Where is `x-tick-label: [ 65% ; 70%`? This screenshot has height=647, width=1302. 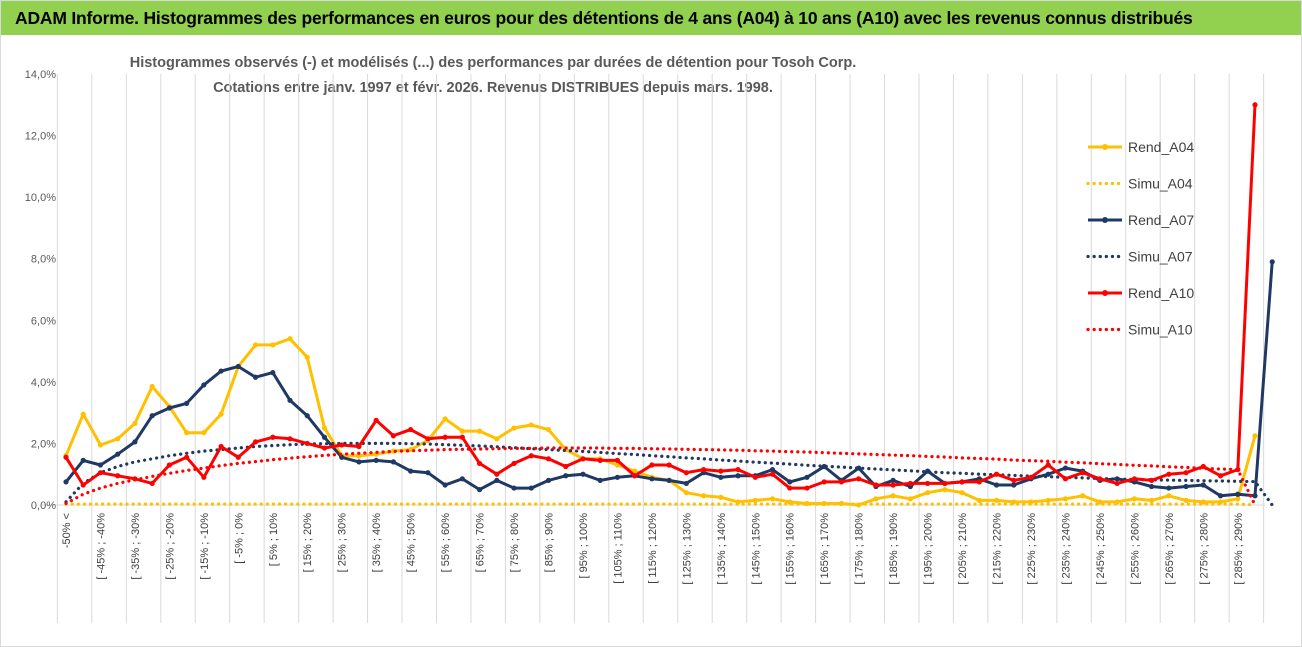
x-tick-label: [ 65% ; 70% is located at coordinates (481, 543).